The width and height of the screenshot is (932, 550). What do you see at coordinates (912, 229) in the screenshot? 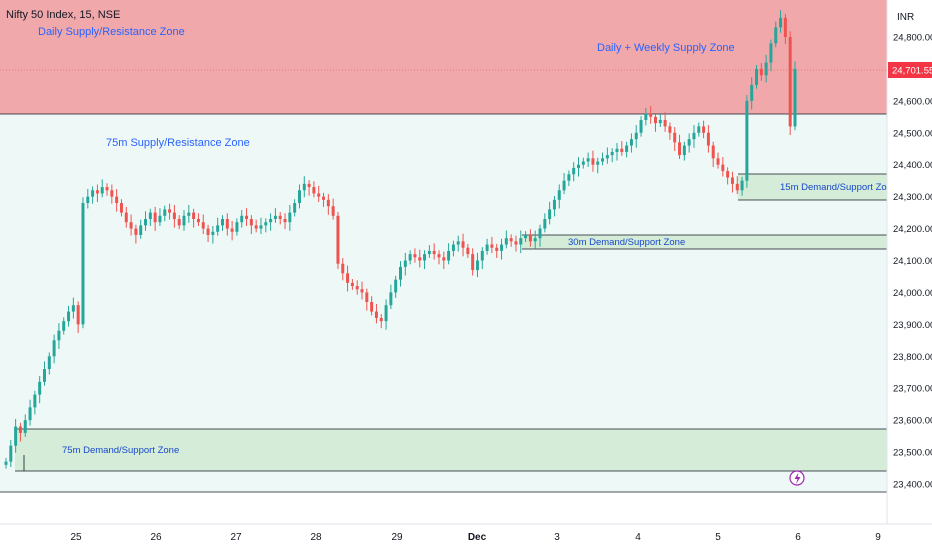
I see `price-tick-label: 24,200.00` at bounding box center [912, 229].